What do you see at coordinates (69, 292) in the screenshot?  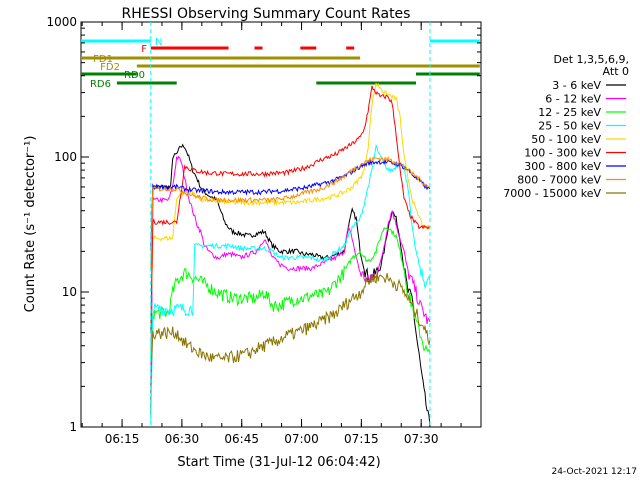 I see `y-tick-label: 10` at bounding box center [69, 292].